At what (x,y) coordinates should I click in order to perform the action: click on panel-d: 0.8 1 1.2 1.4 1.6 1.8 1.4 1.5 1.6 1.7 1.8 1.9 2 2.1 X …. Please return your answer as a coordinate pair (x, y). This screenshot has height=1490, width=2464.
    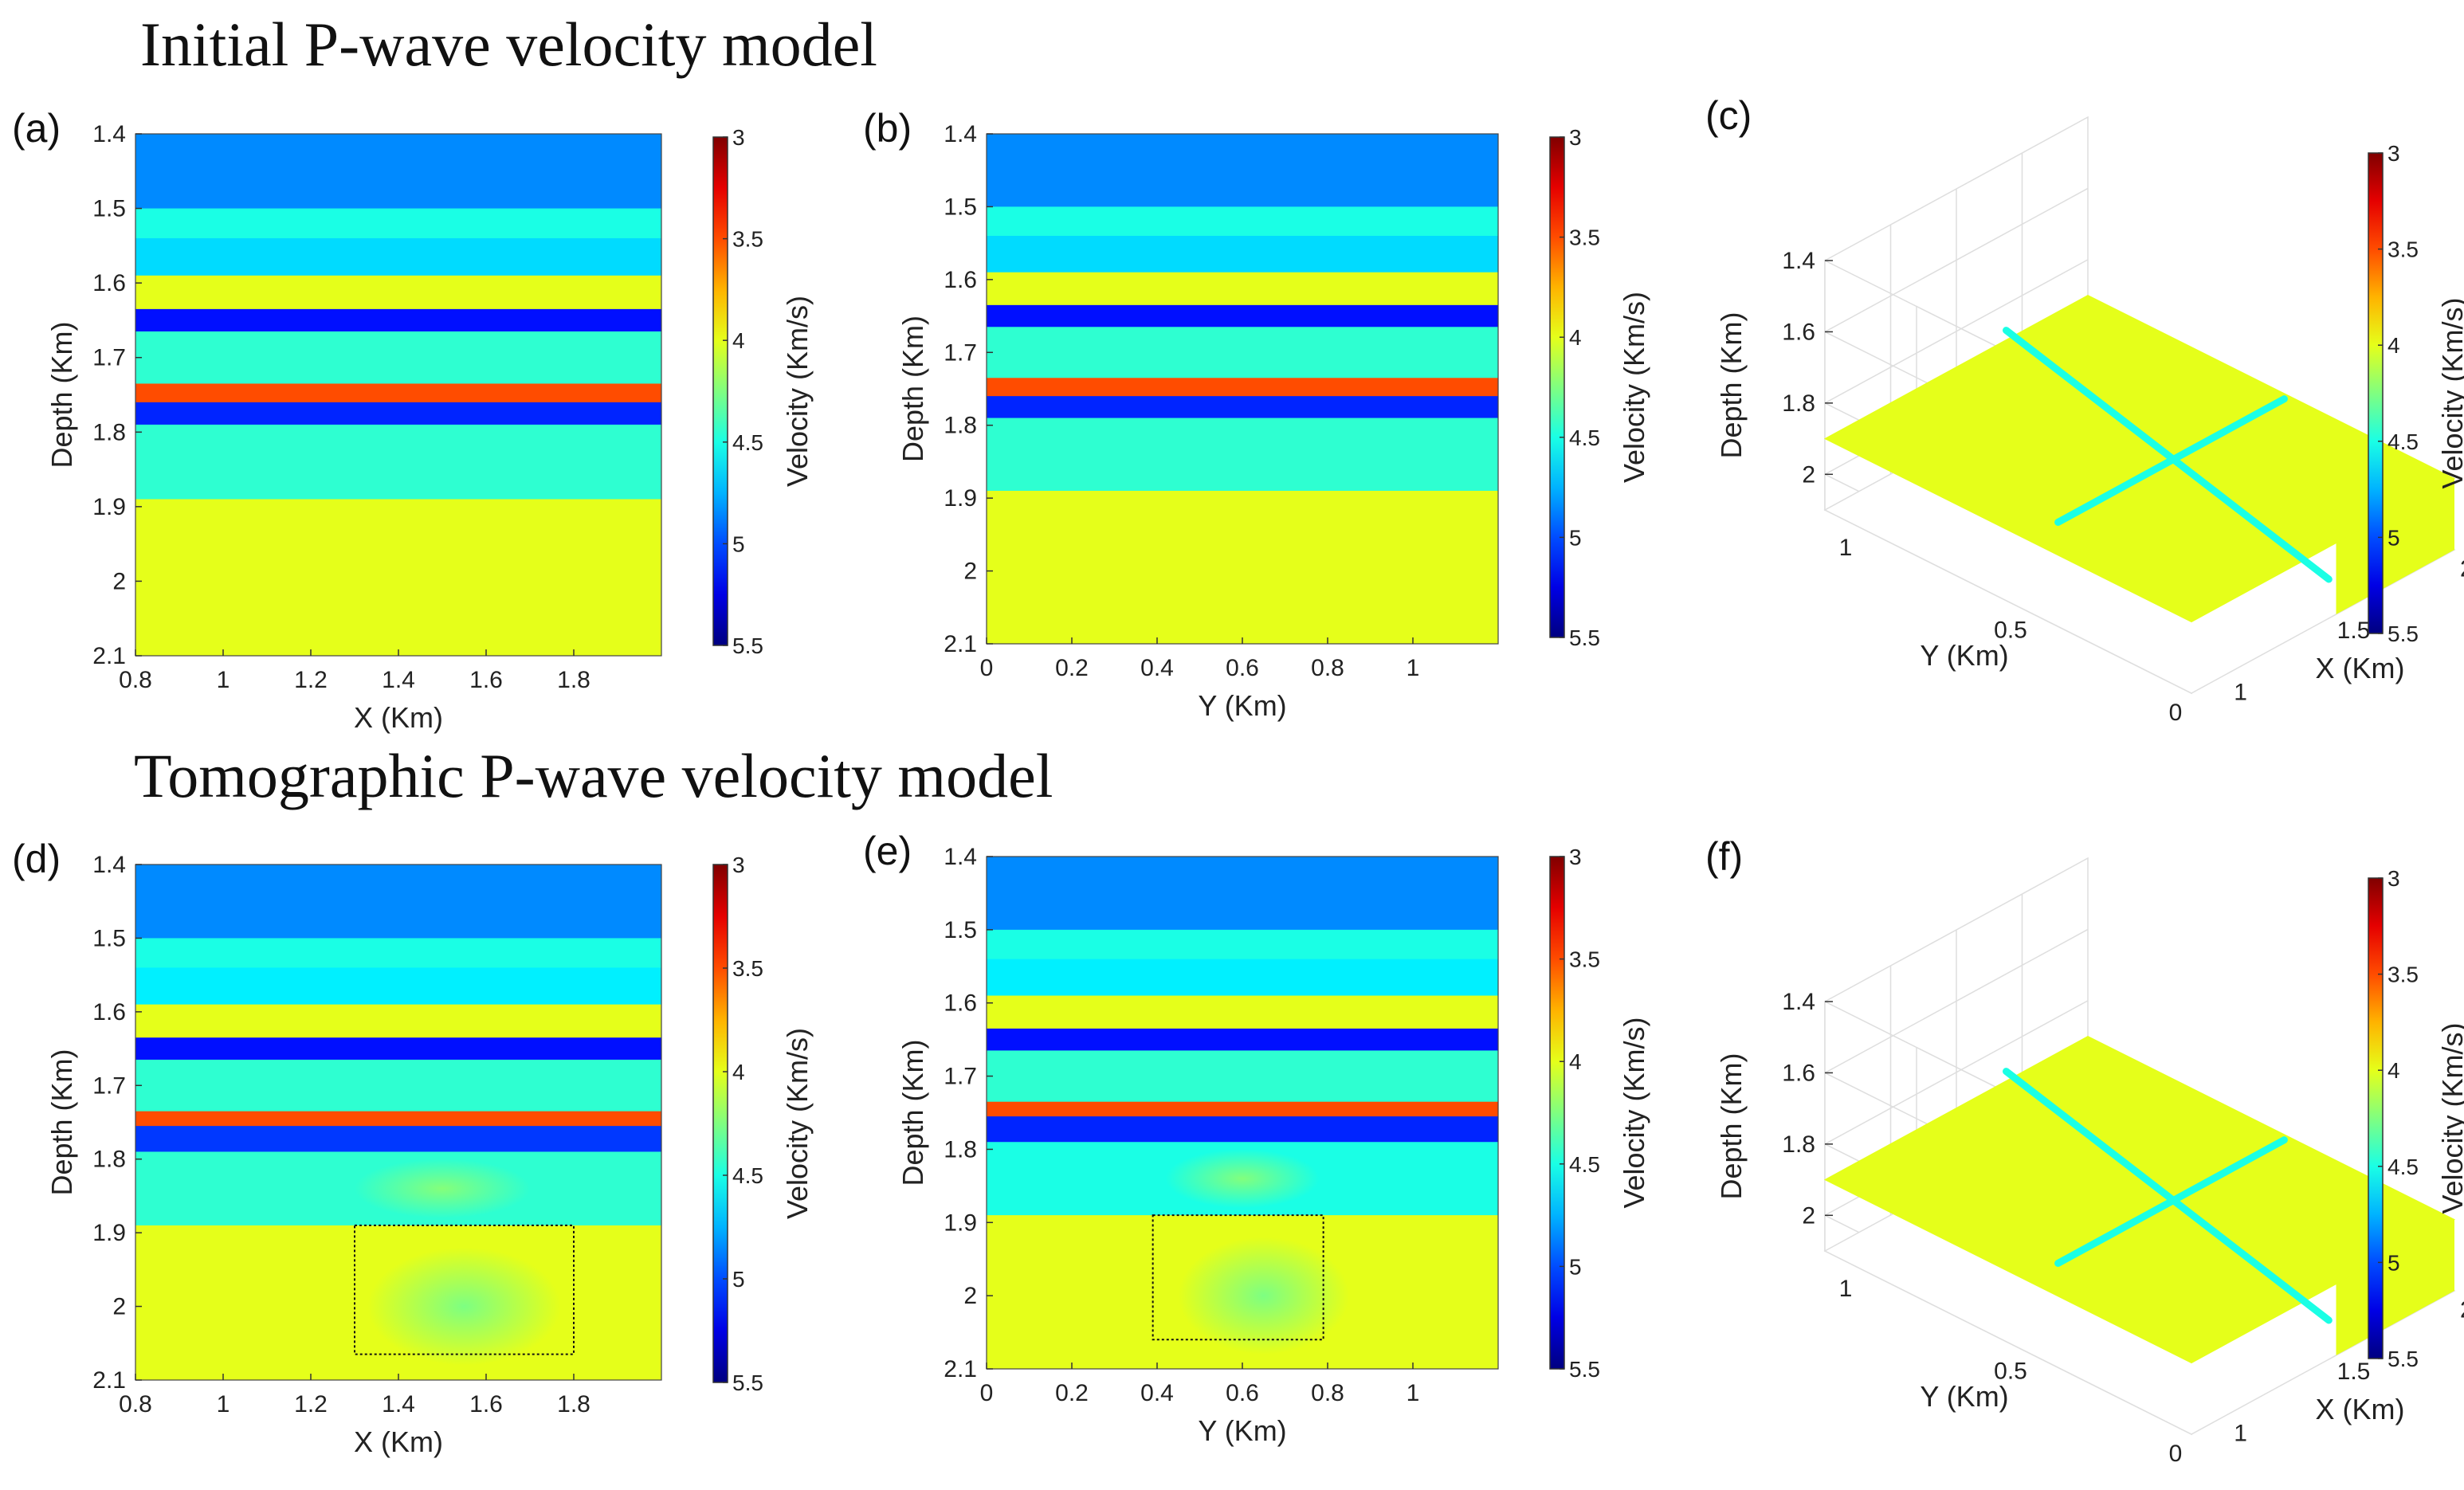
    Looking at the image, I should click on (413, 1147).